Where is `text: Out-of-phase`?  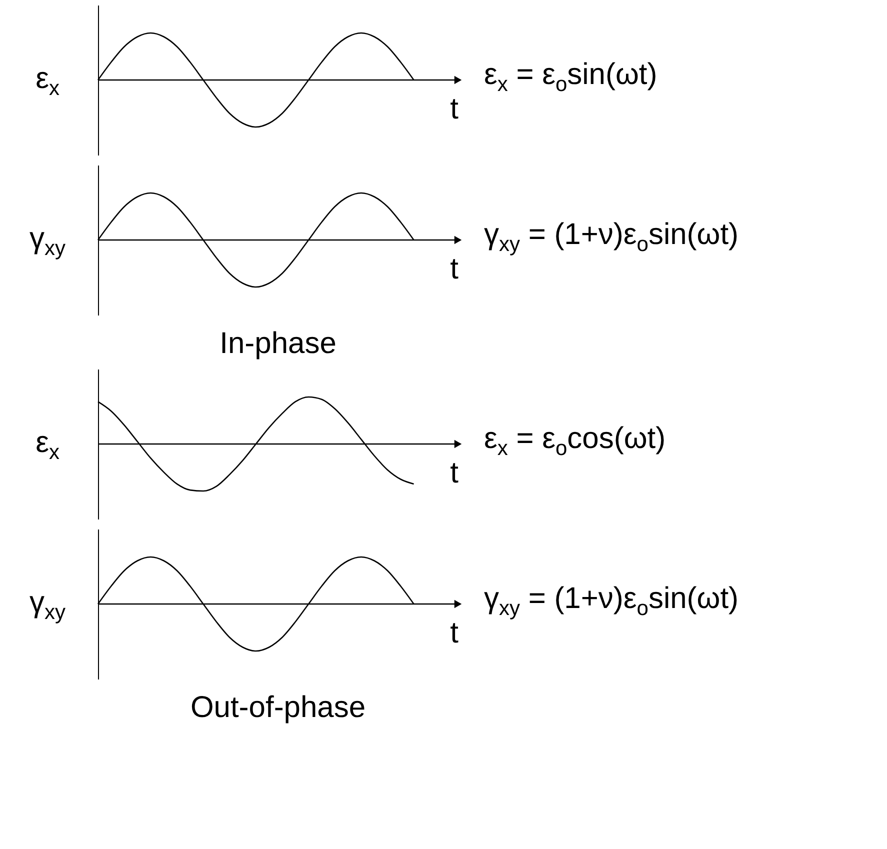 text: Out-of-phase is located at coordinates (278, 707).